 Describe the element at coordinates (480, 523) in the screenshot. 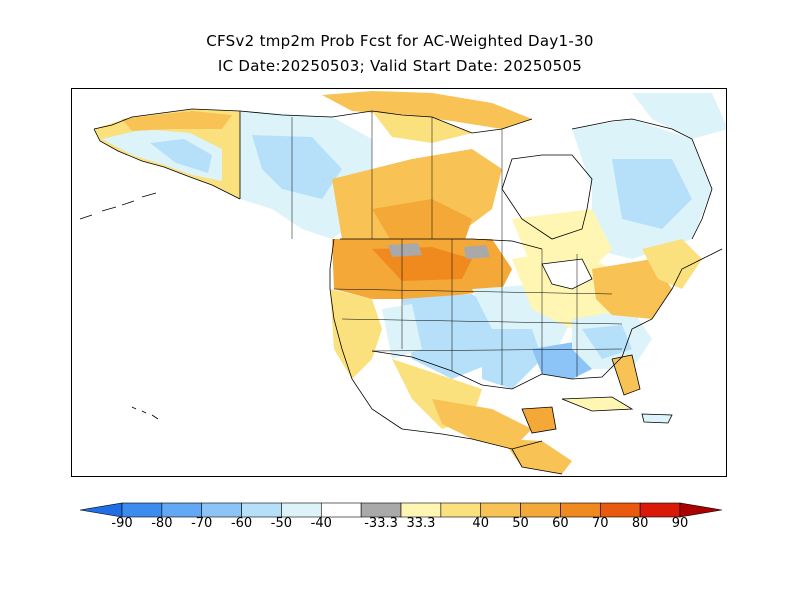

I see `colorbar-tick-label: 40` at that location.